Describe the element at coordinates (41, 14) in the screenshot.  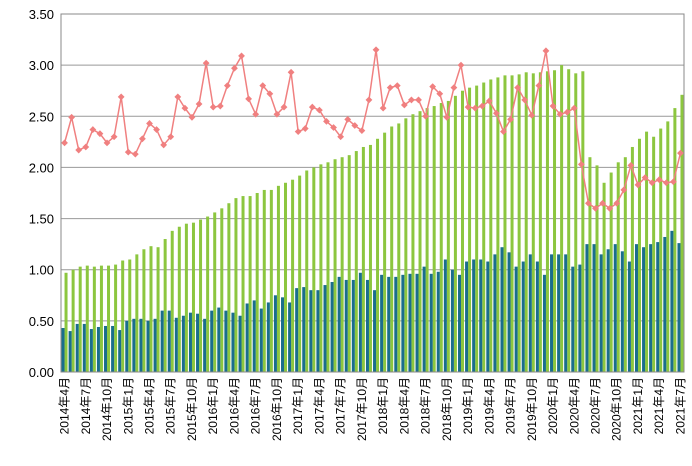
I see `y-tick-label: 3.50` at that location.